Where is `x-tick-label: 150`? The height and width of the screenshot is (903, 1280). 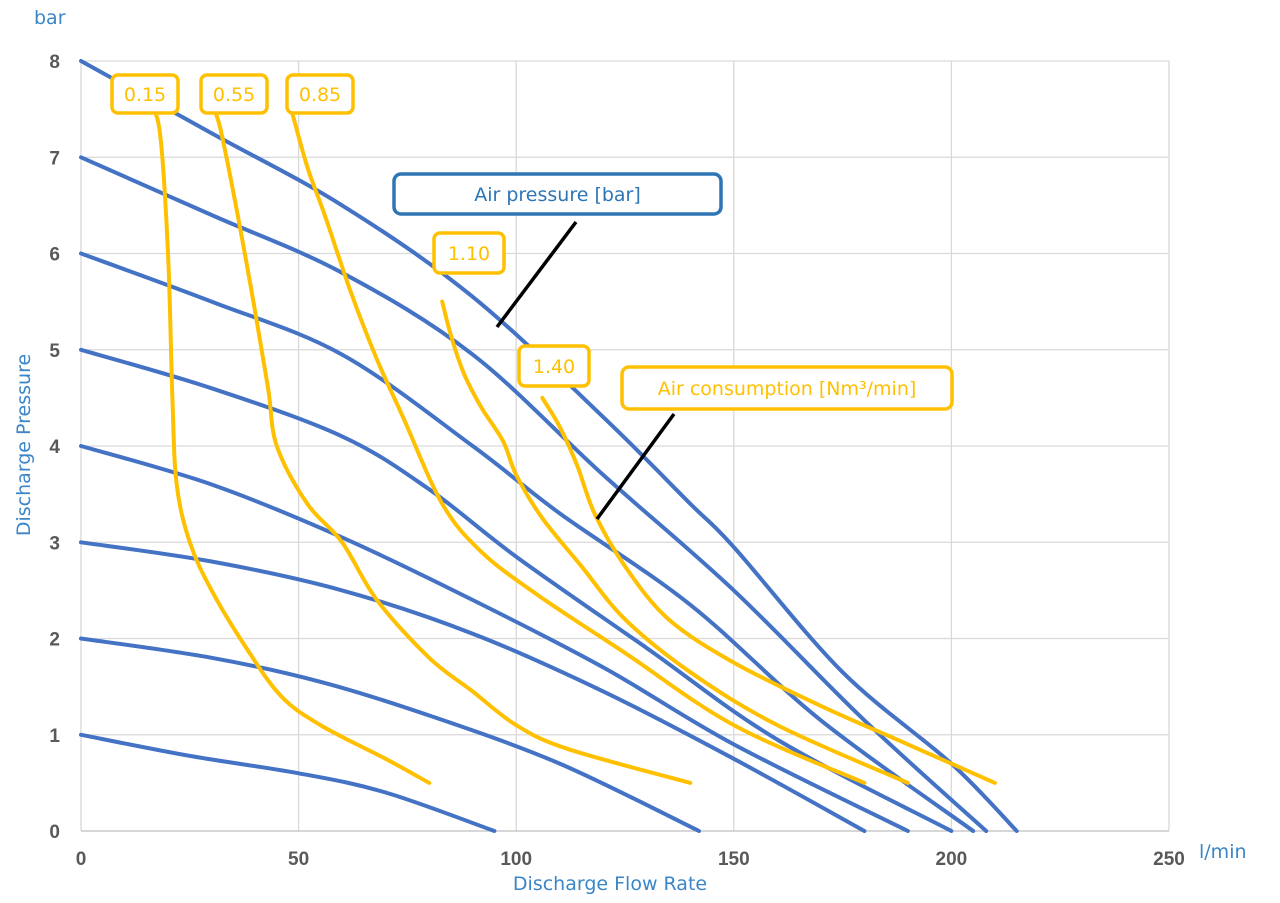
x-tick-label: 150 is located at coordinates (734, 859).